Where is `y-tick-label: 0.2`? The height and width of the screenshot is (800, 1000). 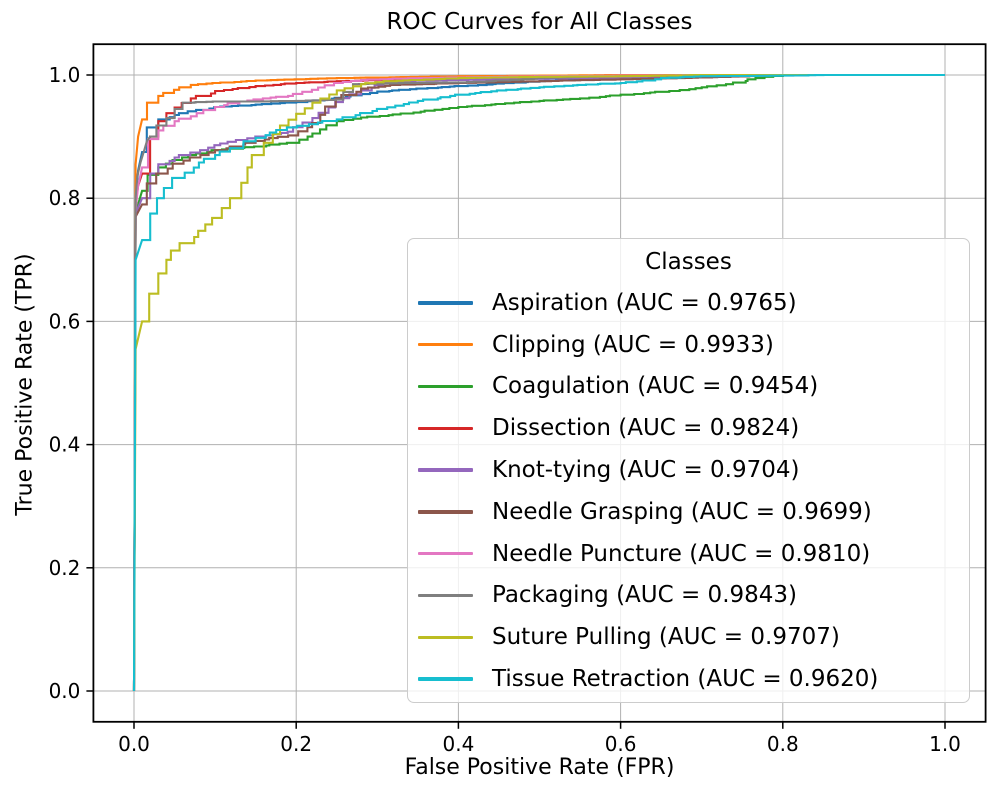
y-tick-label: 0.2 is located at coordinates (65, 568).